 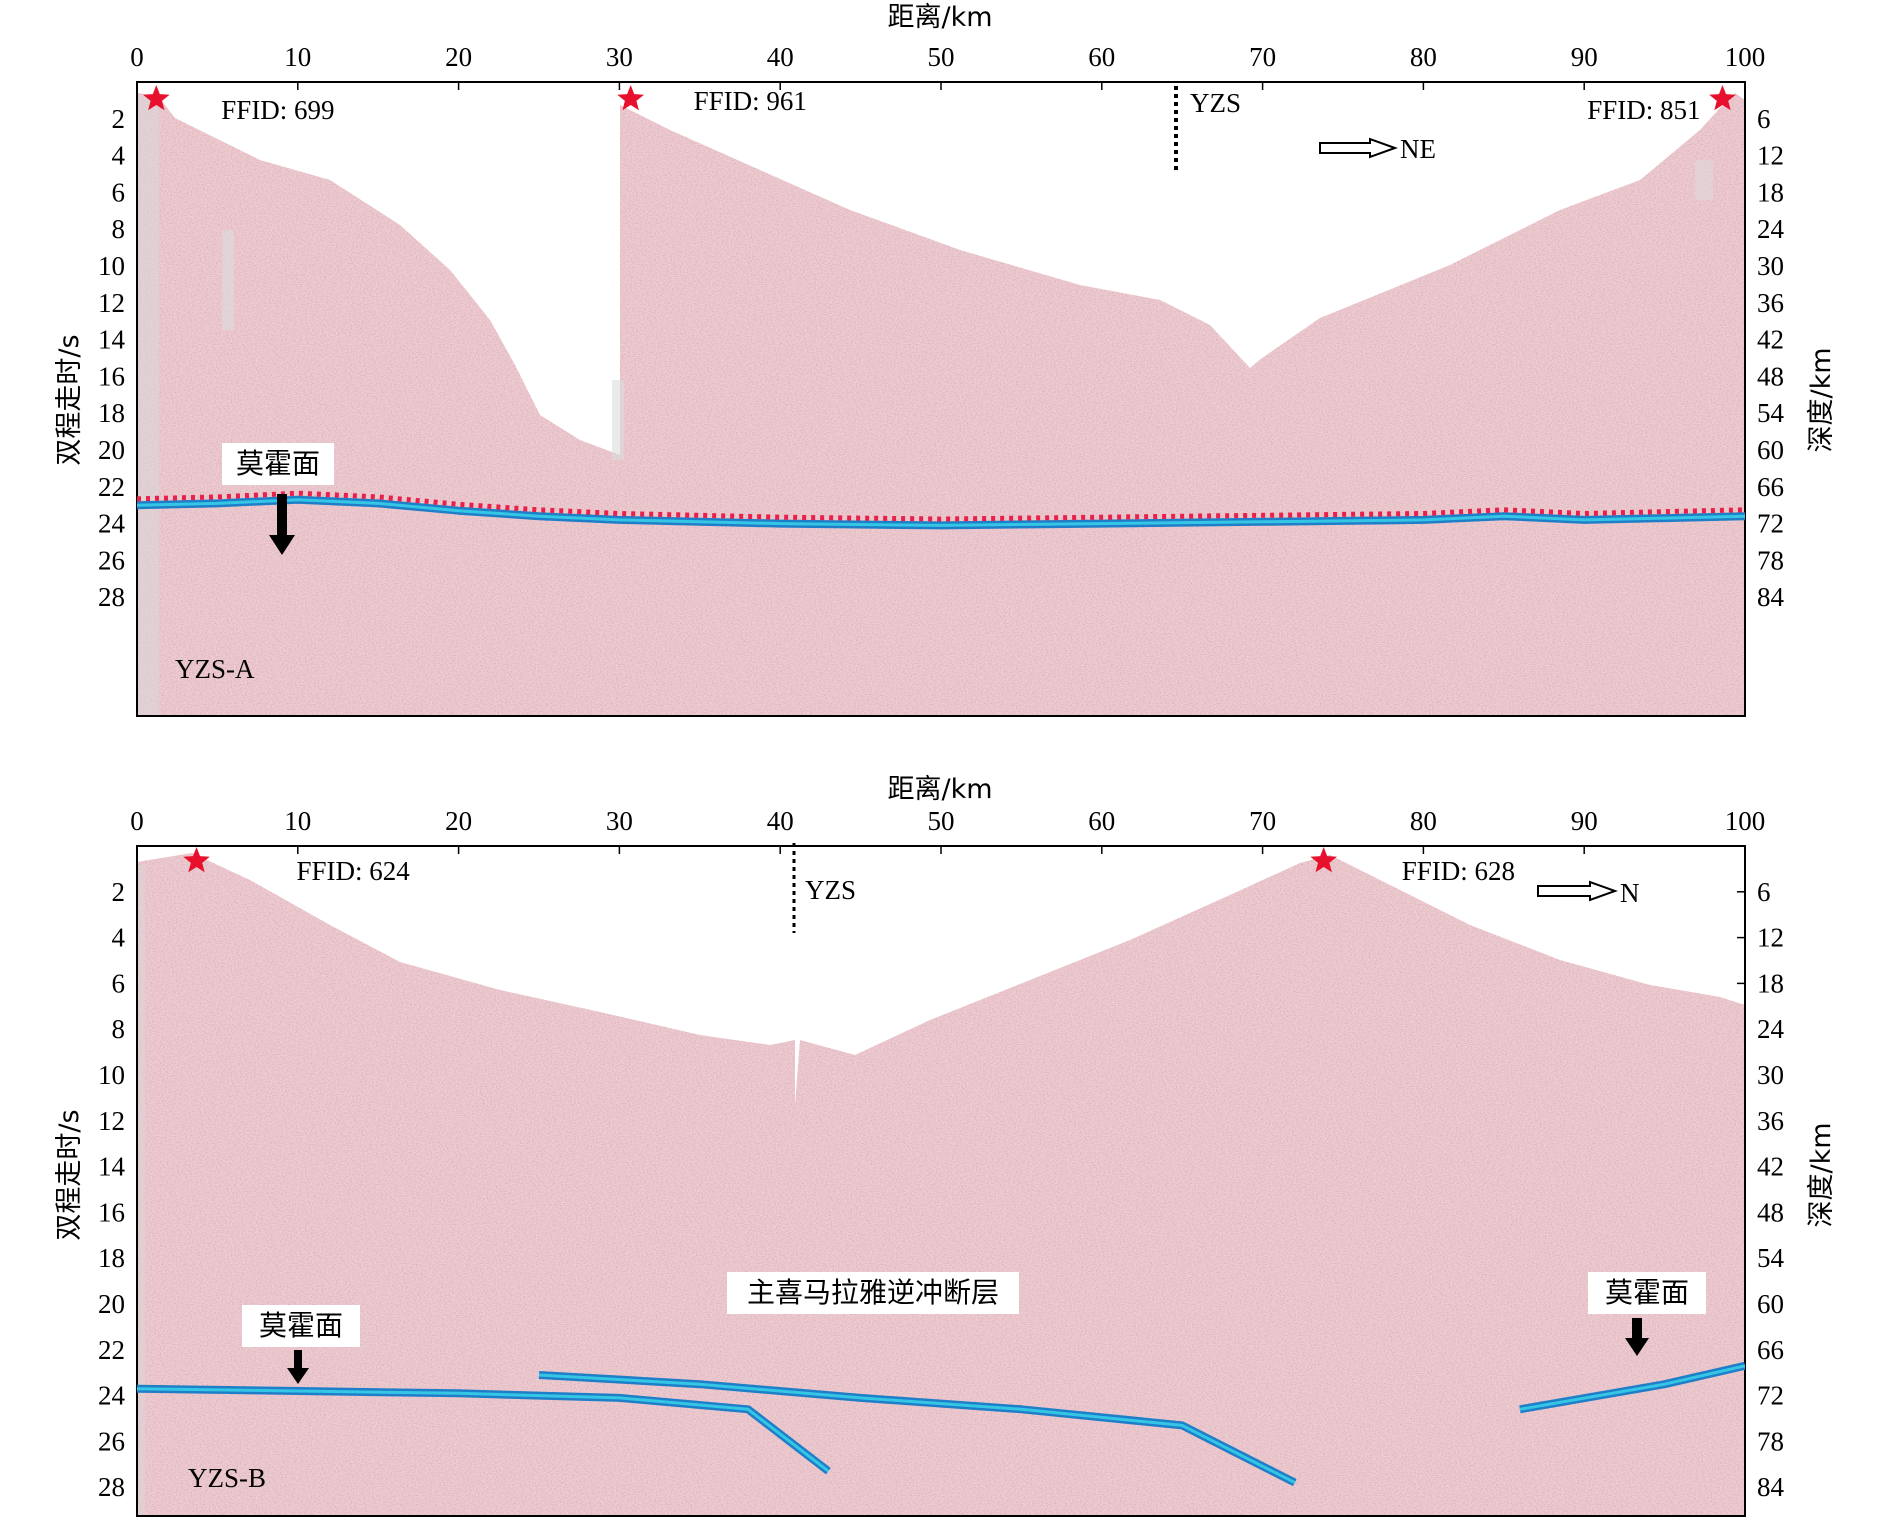 What do you see at coordinates (939, 789) in the screenshot?
I see `top-axis-label-bottom: 距离/km` at bounding box center [939, 789].